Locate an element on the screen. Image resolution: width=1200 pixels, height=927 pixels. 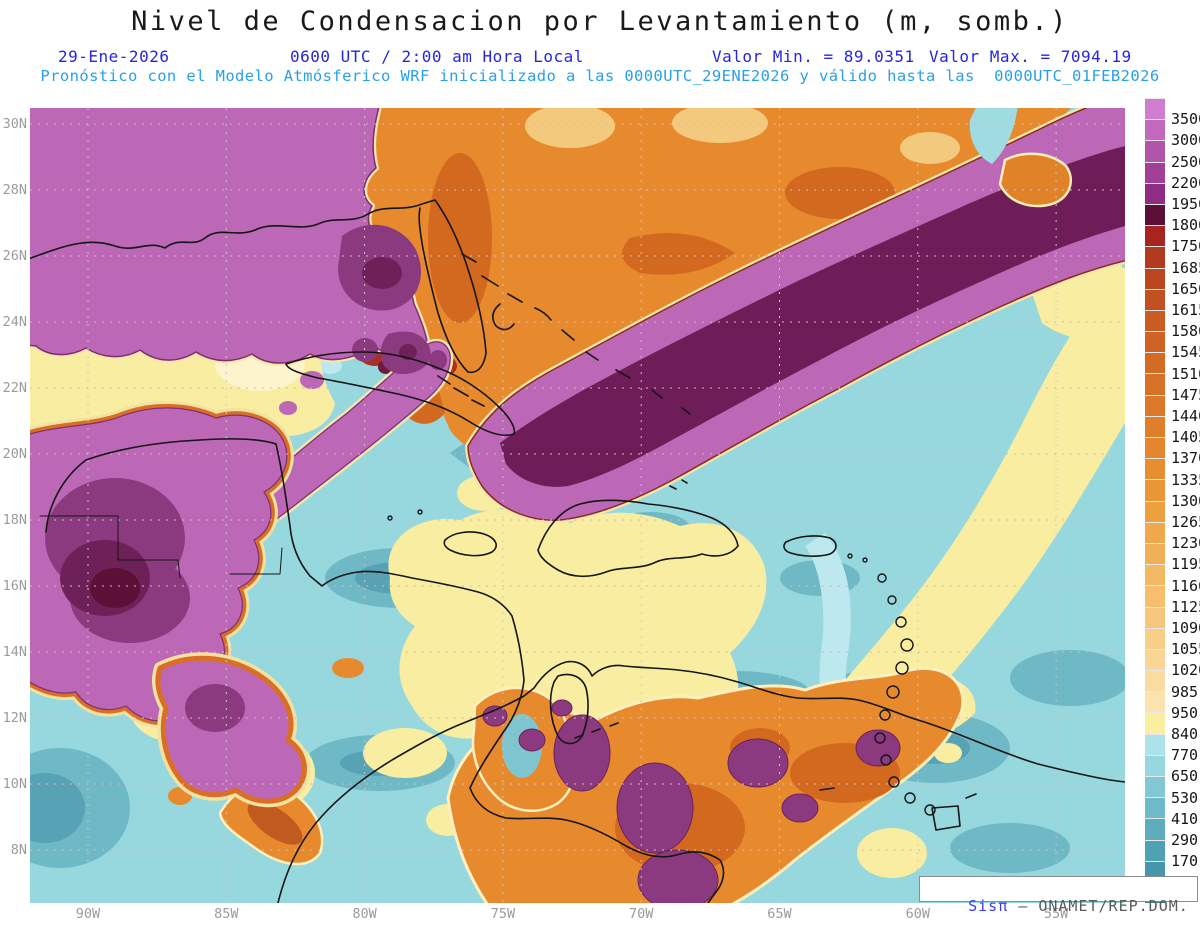
colorbar-tick-label: 1160 is located at coordinates (1185, 585).